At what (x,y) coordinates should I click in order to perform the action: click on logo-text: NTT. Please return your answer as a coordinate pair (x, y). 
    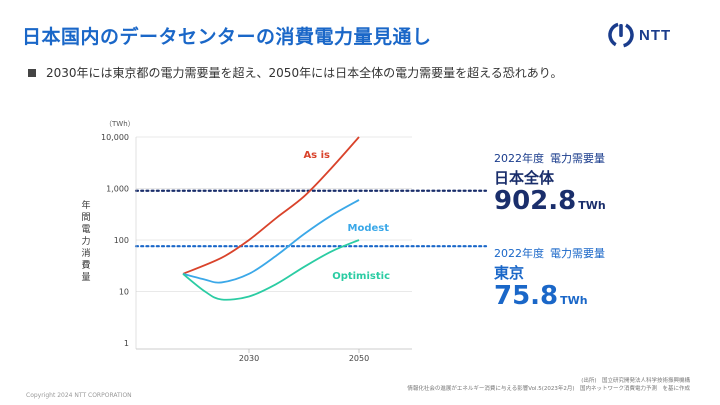
    Looking at the image, I should click on (655, 35).